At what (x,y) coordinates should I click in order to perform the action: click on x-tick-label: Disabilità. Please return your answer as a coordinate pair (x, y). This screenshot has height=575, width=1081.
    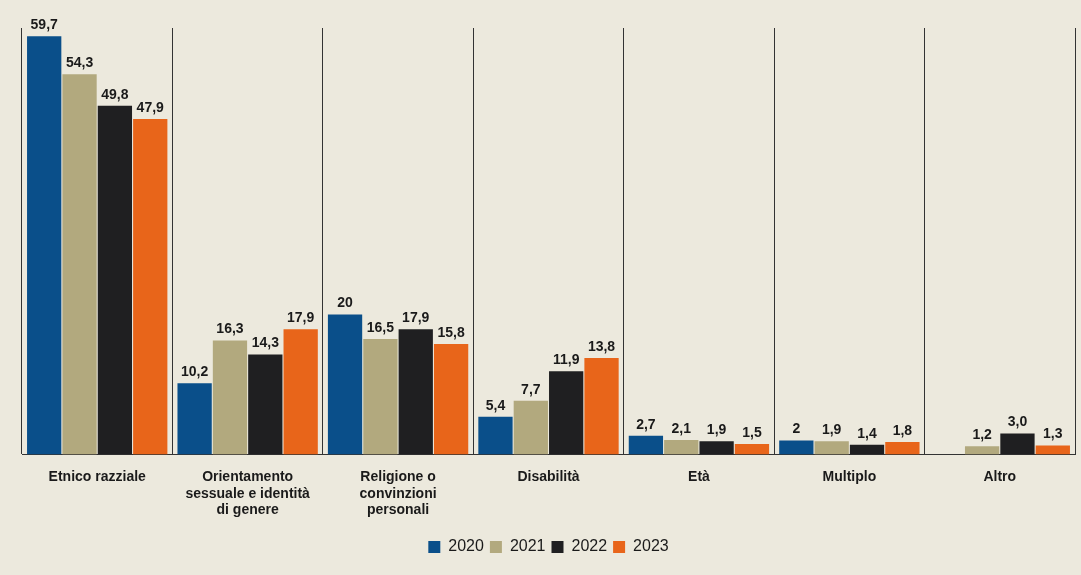
    Looking at the image, I should click on (548, 475).